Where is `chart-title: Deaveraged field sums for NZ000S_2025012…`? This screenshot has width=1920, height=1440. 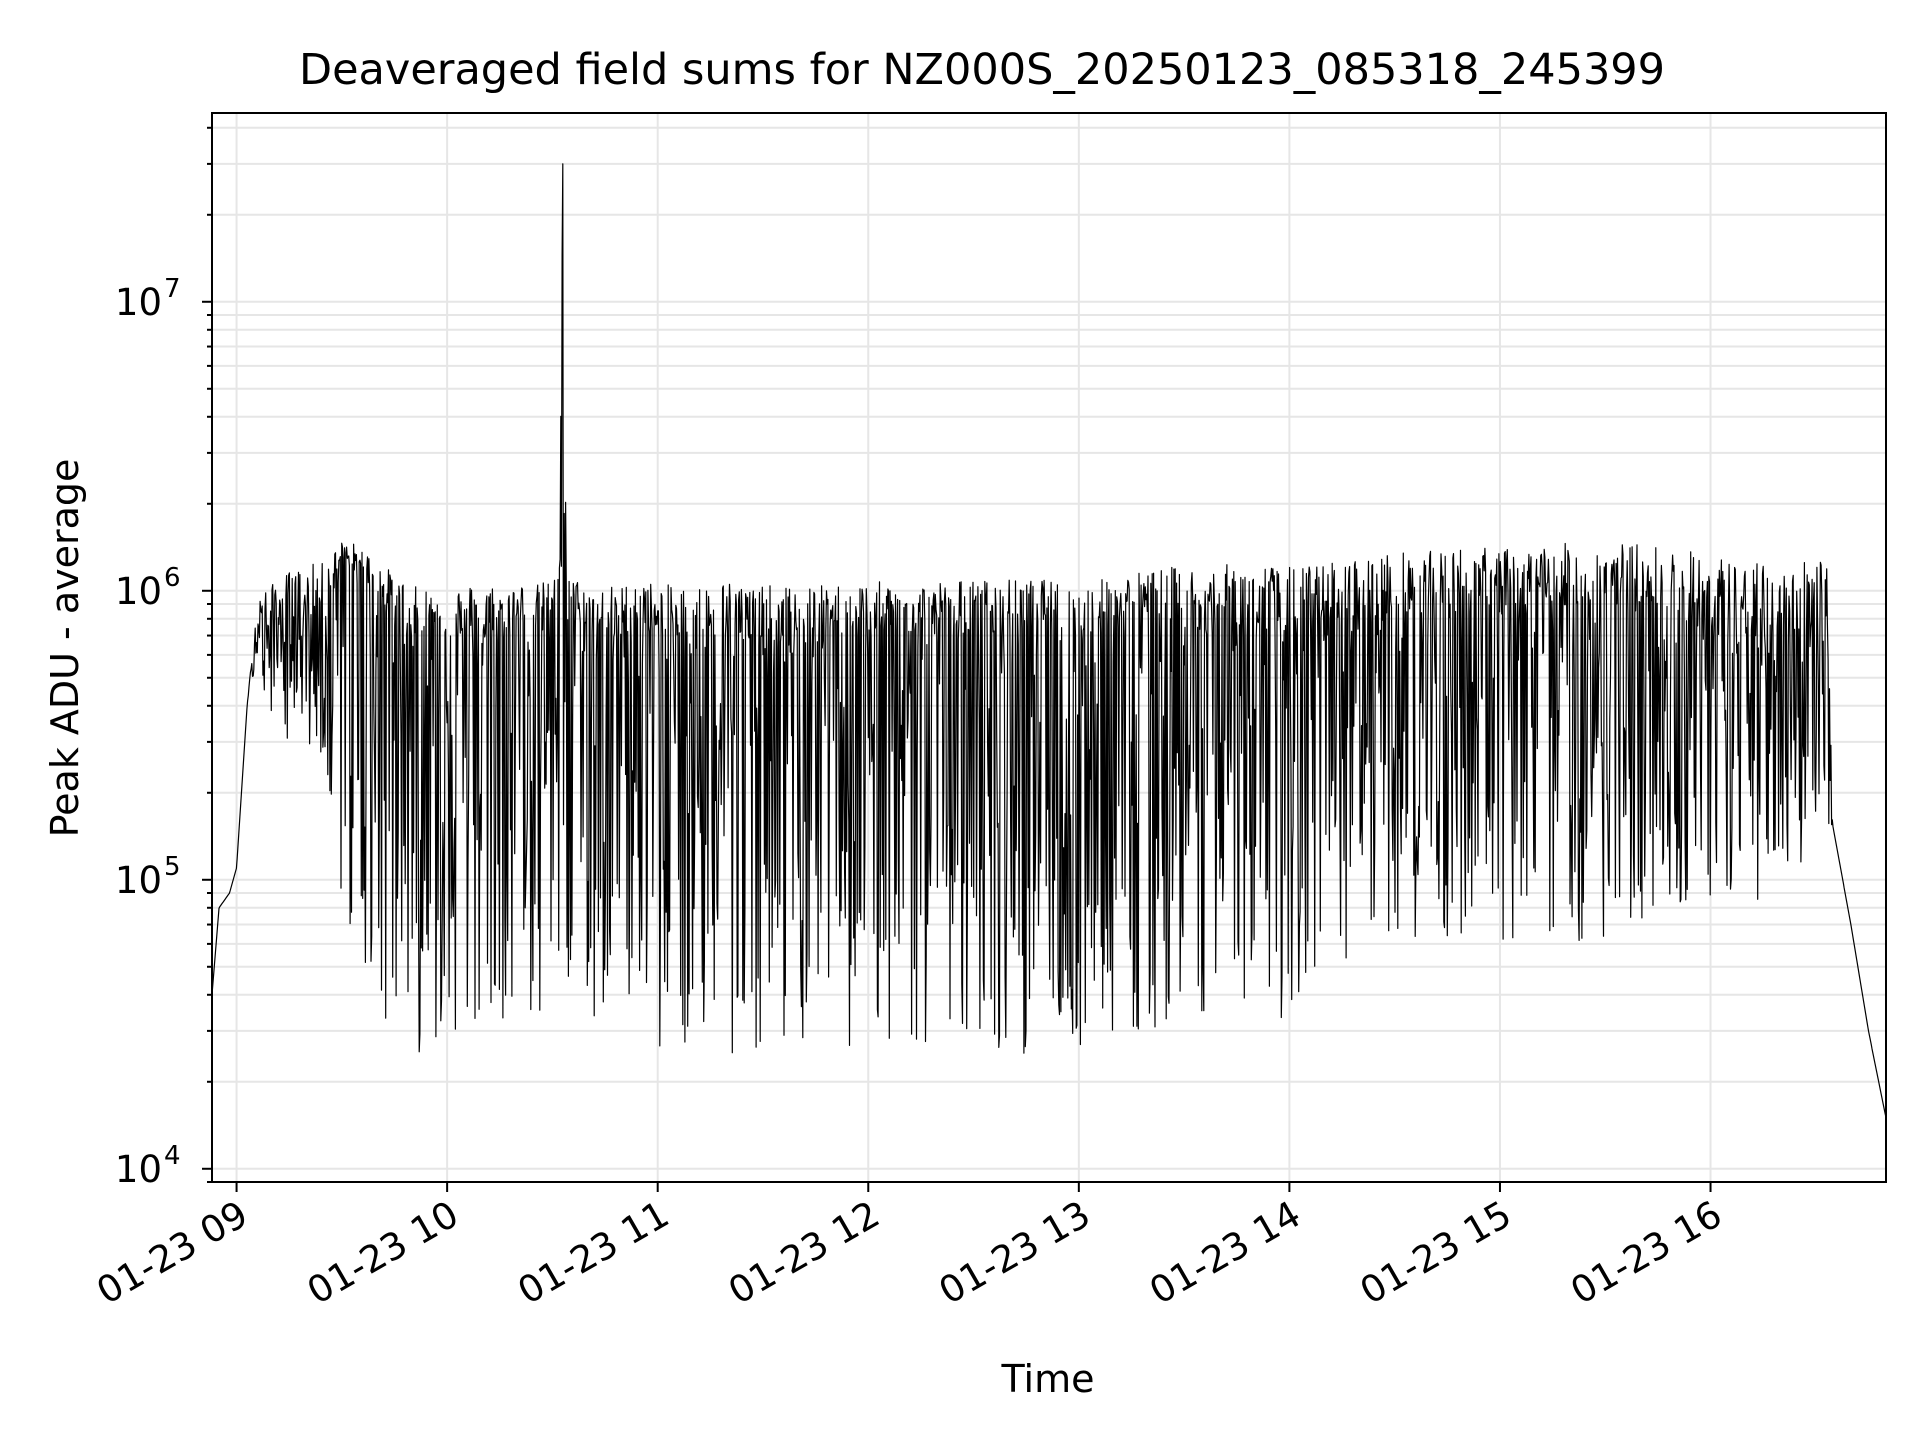 chart-title: Deaveraged field sums for NZ000S_2025012… is located at coordinates (982, 70).